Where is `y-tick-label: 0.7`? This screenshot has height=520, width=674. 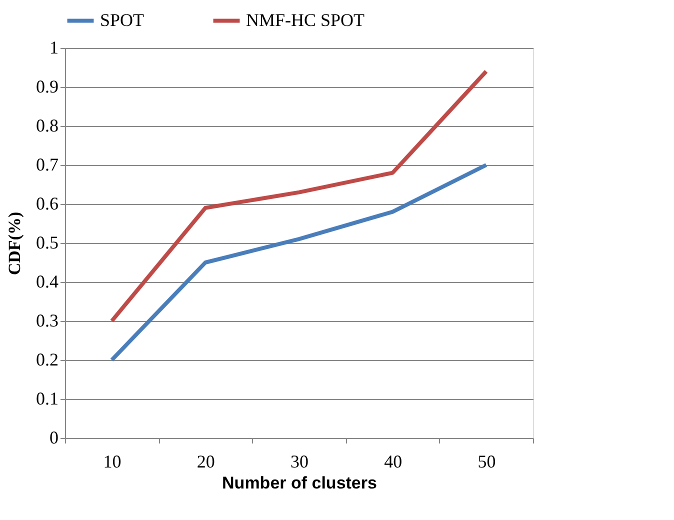
y-tick-label: 0.7 is located at coordinates (47, 164).